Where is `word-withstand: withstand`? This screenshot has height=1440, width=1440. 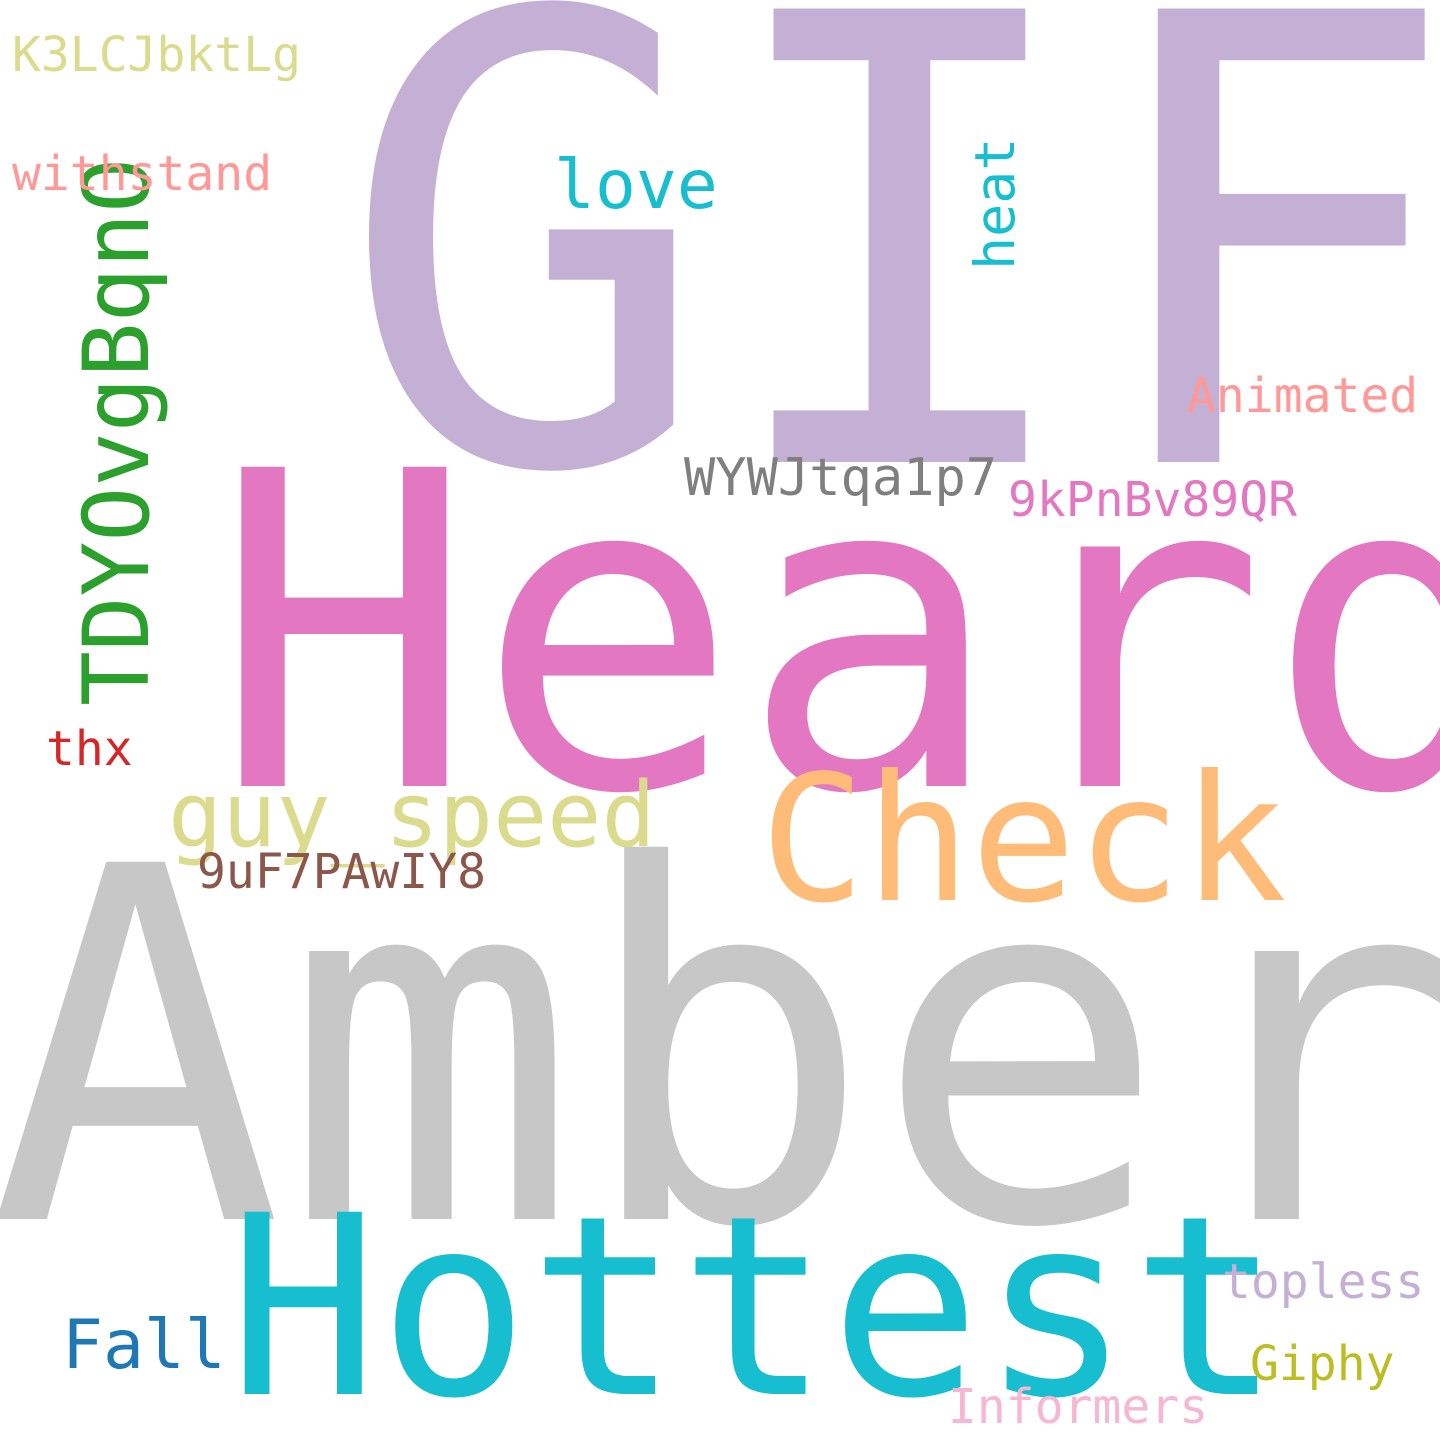
word-withstand: withstand is located at coordinates (142, 174).